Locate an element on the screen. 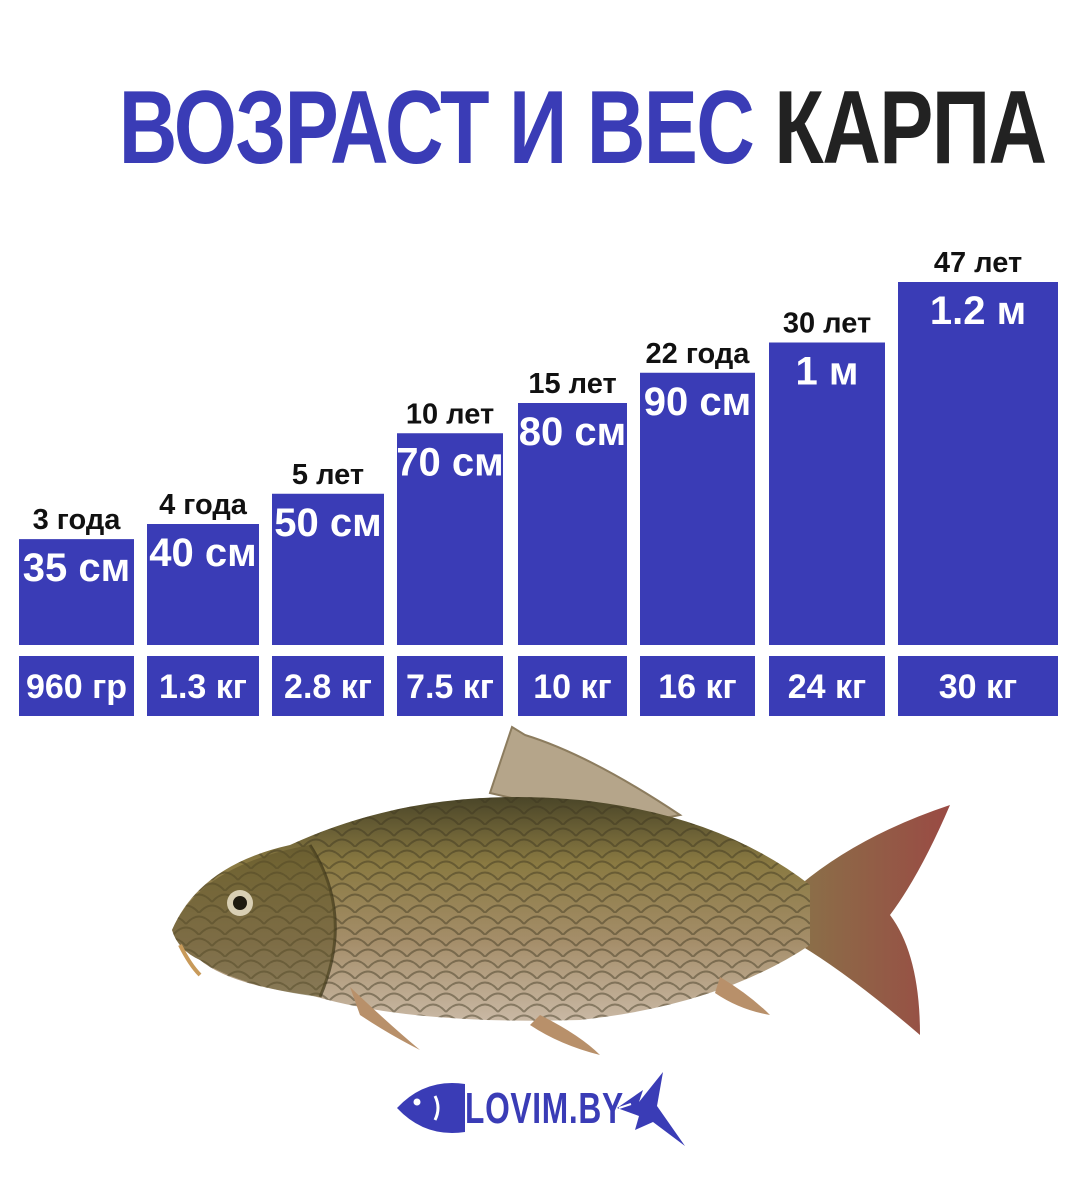  age-label: 10 лет is located at coordinates (450, 414).